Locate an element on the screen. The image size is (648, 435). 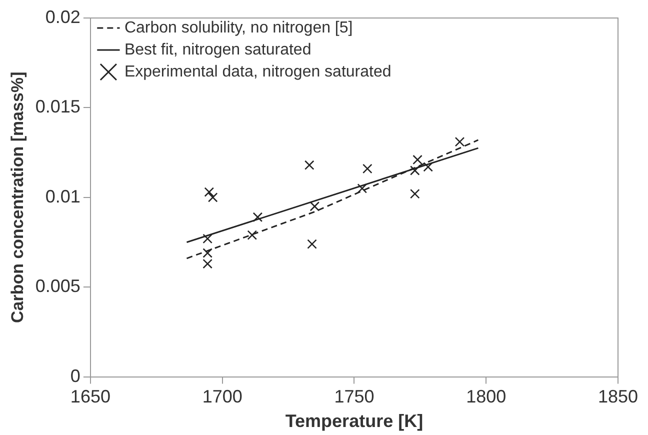
legend-label: Best fit, nitrogen saturated is located at coordinates (218, 49).